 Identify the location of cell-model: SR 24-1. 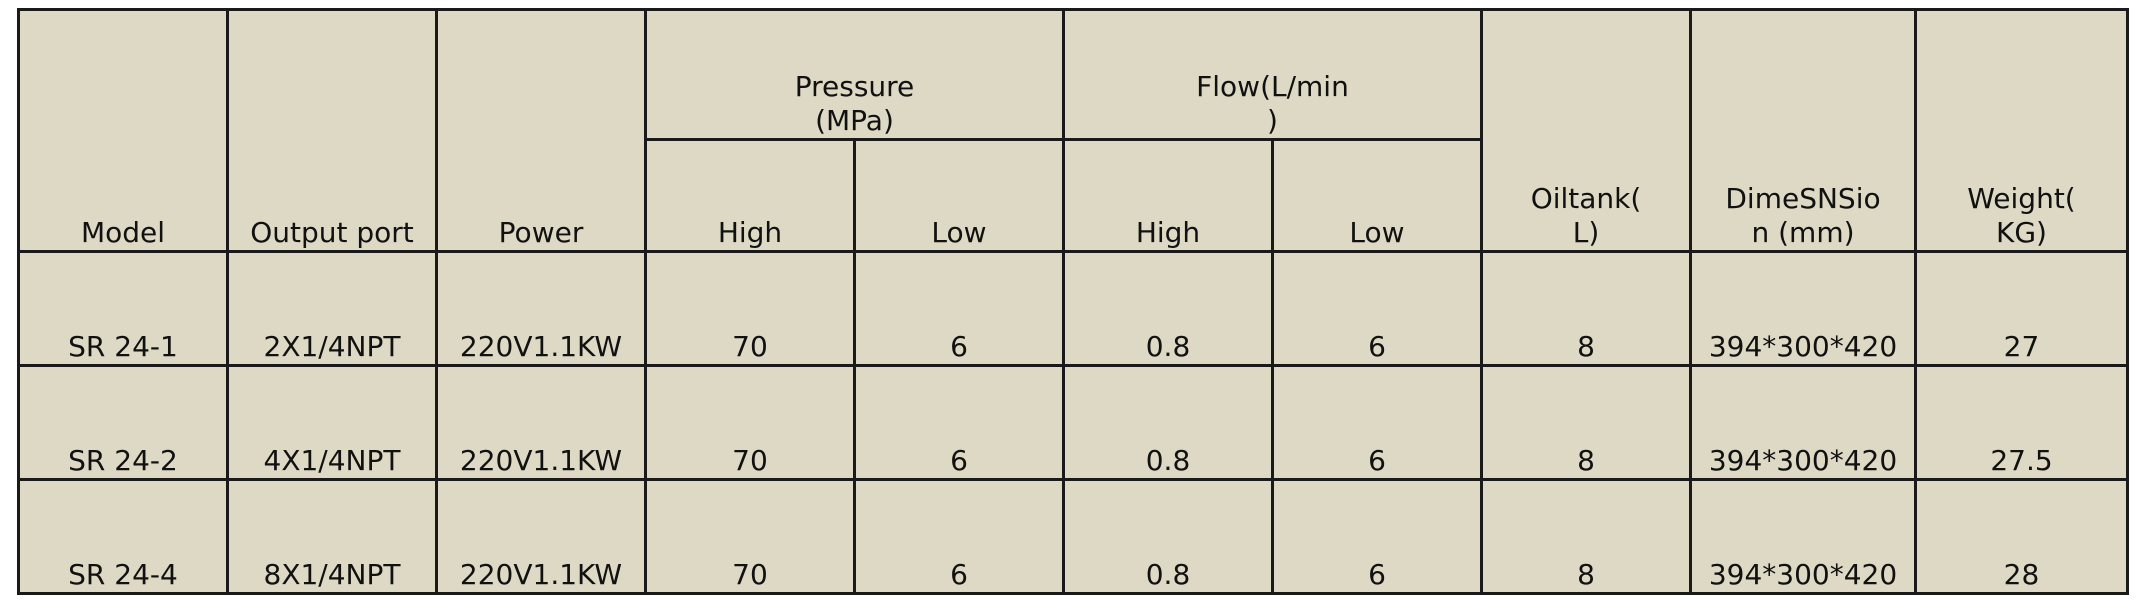
(123, 308).